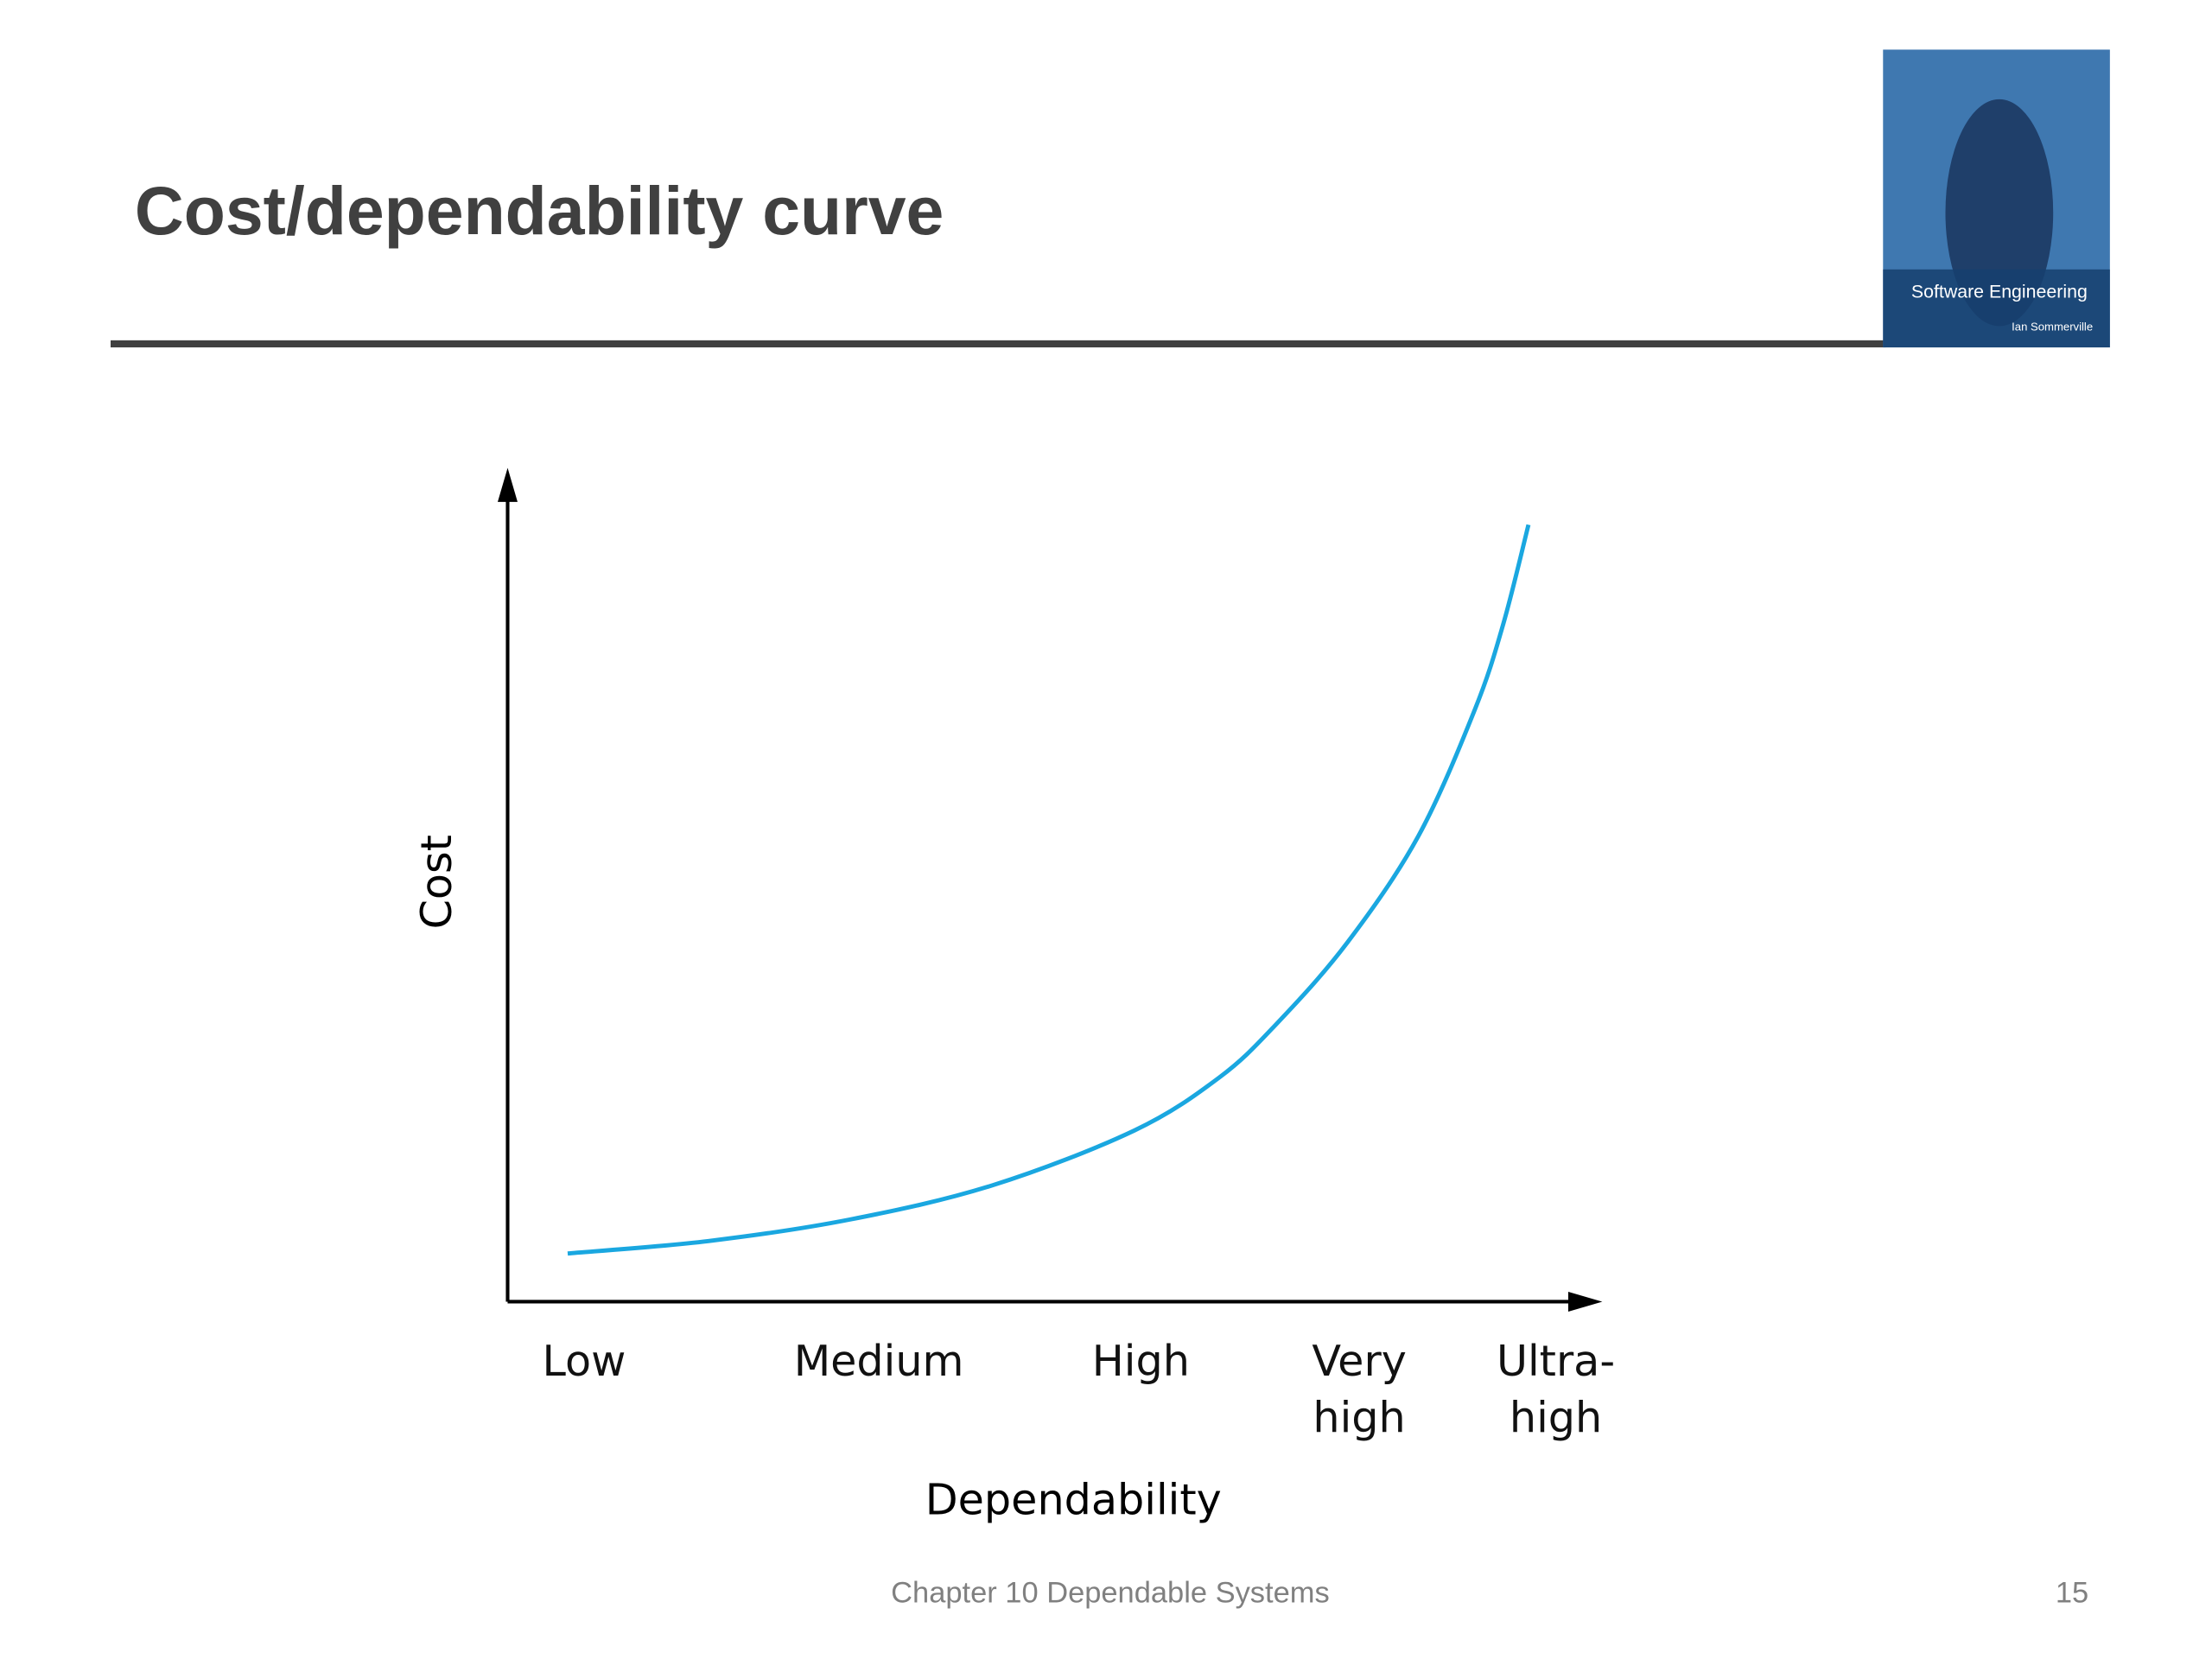  Describe the element at coordinates (879, 1361) in the screenshot. I see `x-tick-label: Medium` at that location.